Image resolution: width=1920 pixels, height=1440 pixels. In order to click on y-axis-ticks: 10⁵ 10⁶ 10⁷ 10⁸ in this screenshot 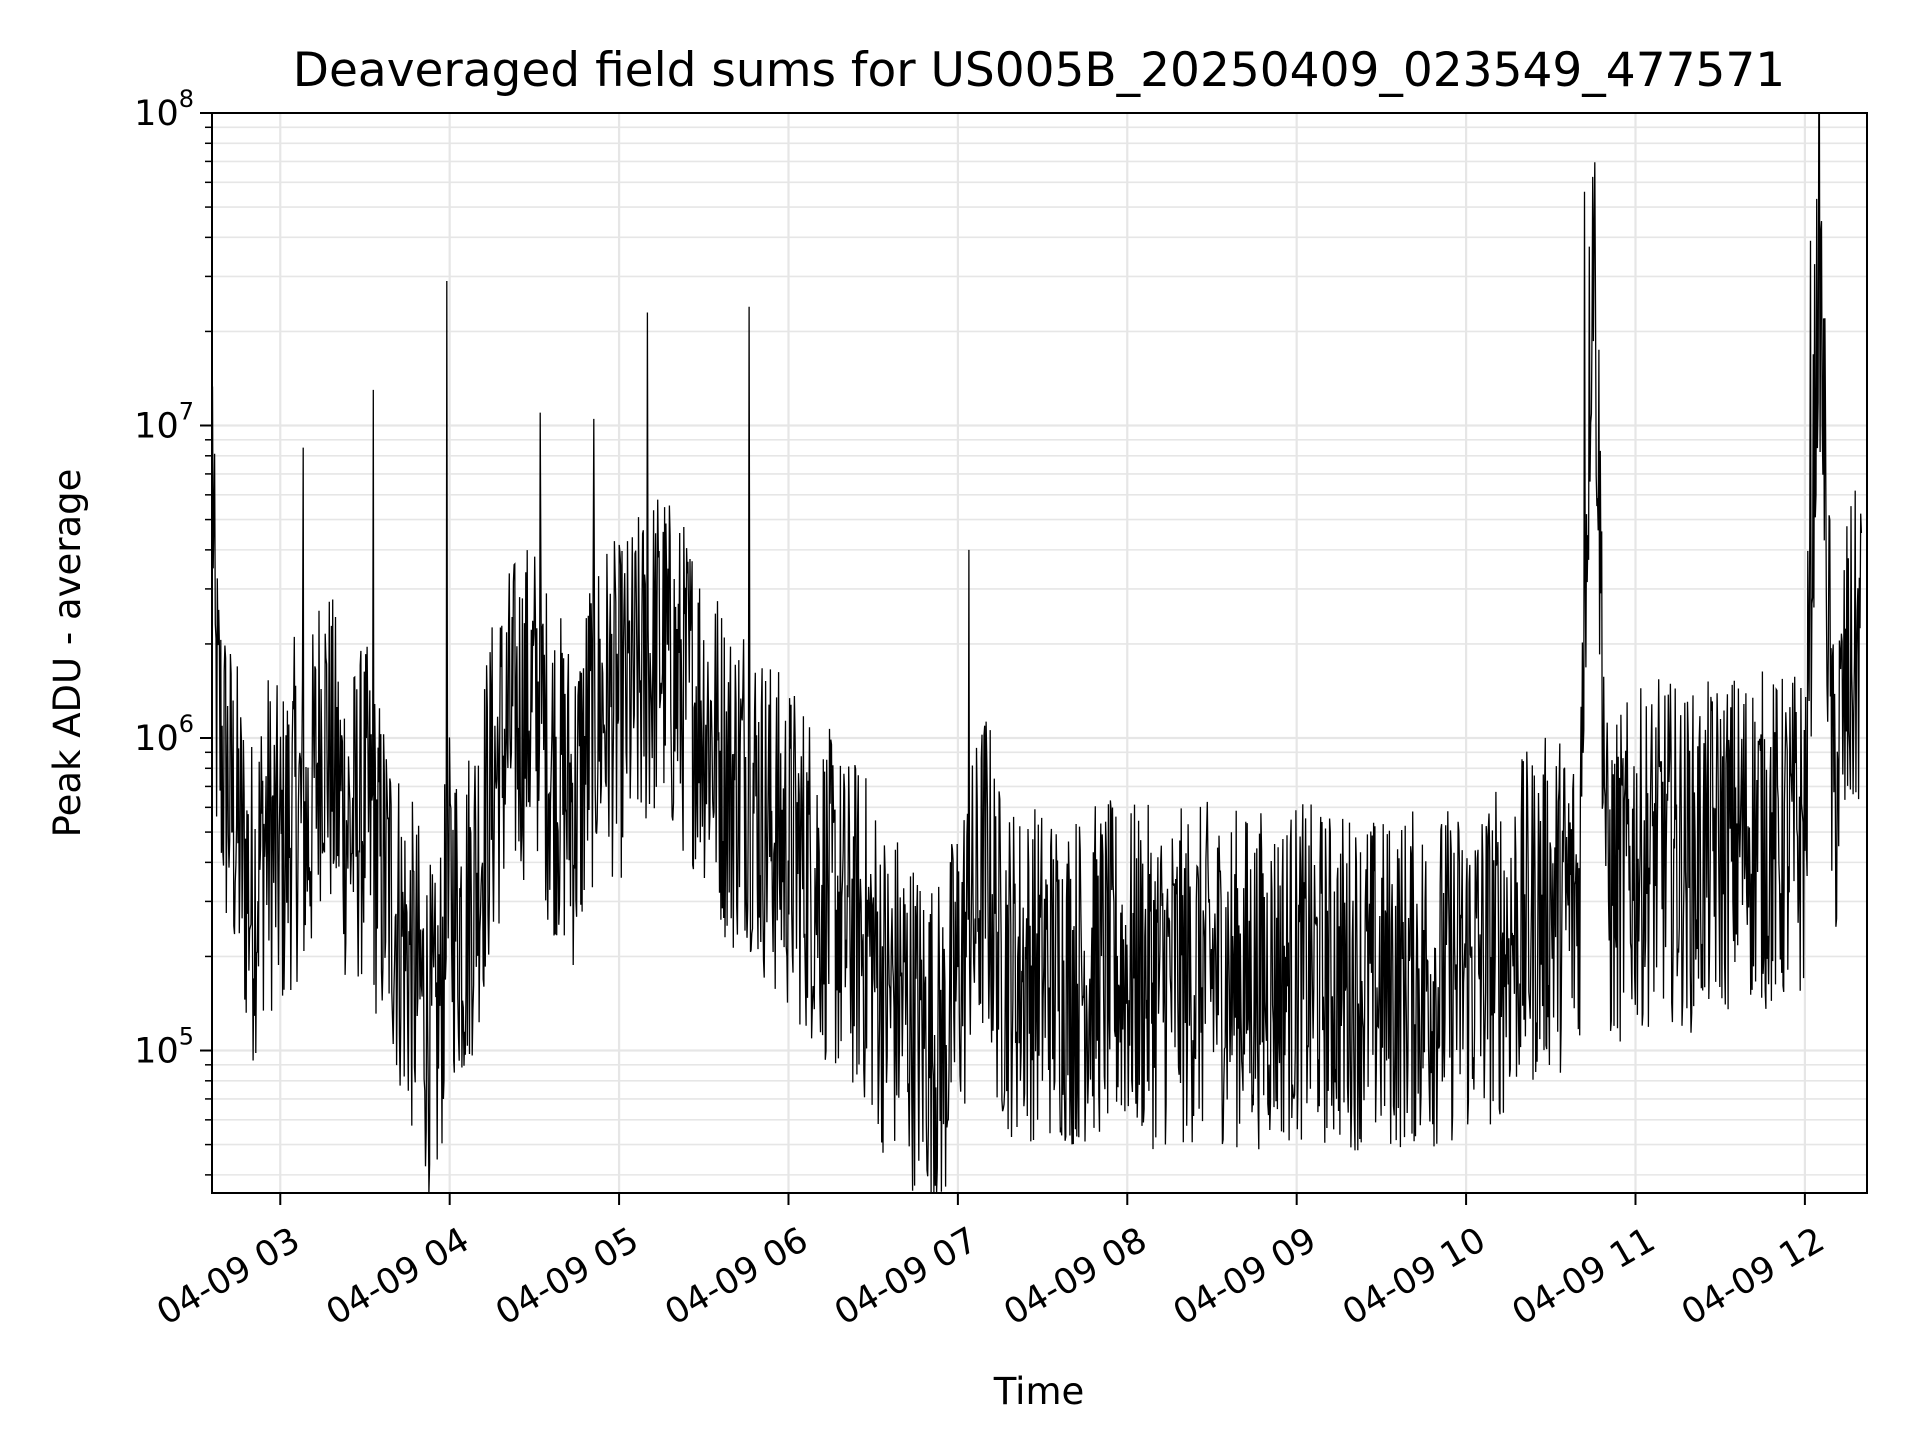, I will do `click(173, 630)`.